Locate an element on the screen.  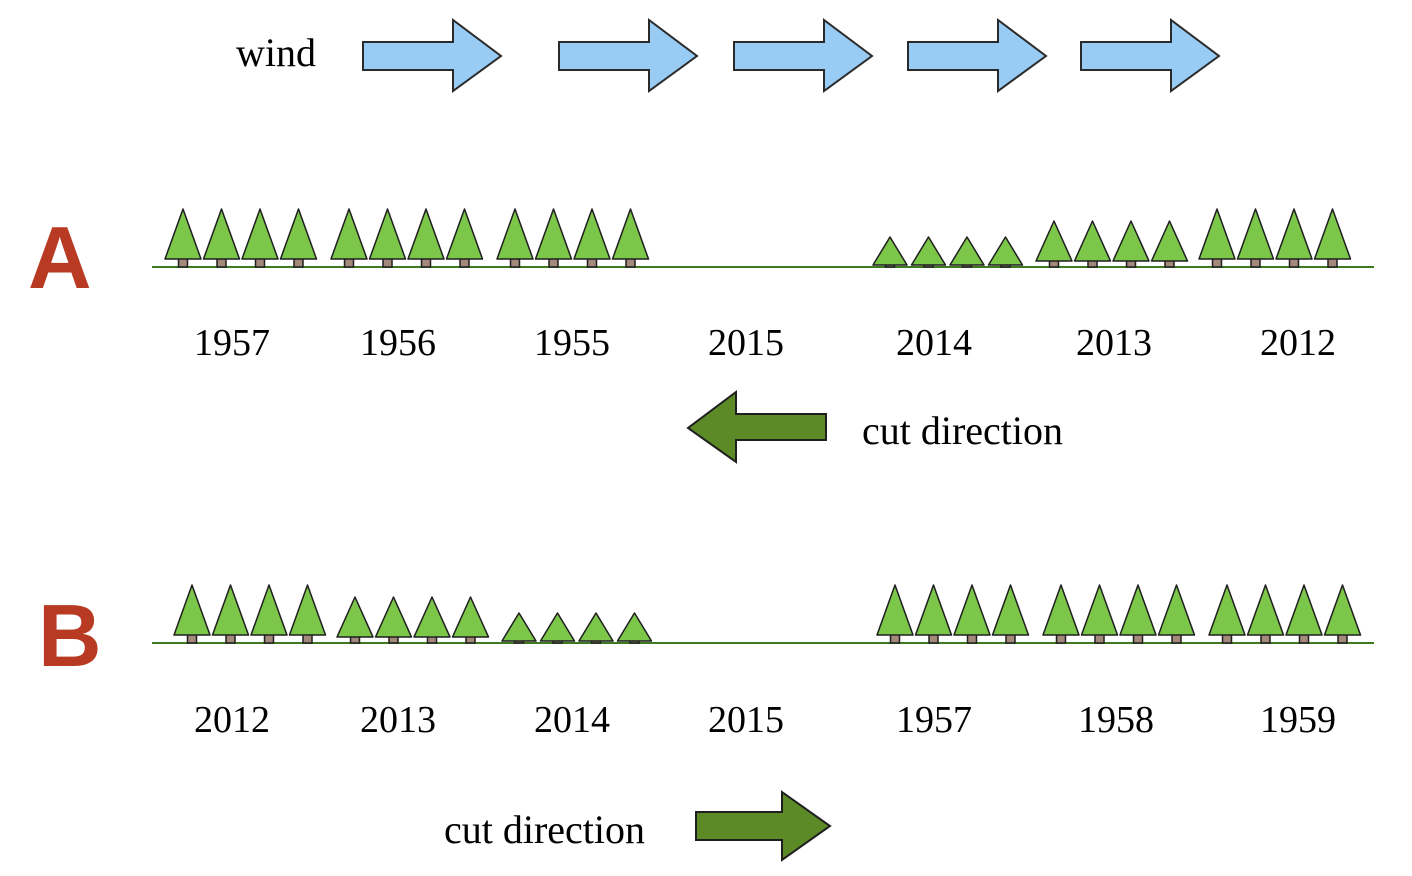
panel-a-year-label: 1956 is located at coordinates (398, 343).